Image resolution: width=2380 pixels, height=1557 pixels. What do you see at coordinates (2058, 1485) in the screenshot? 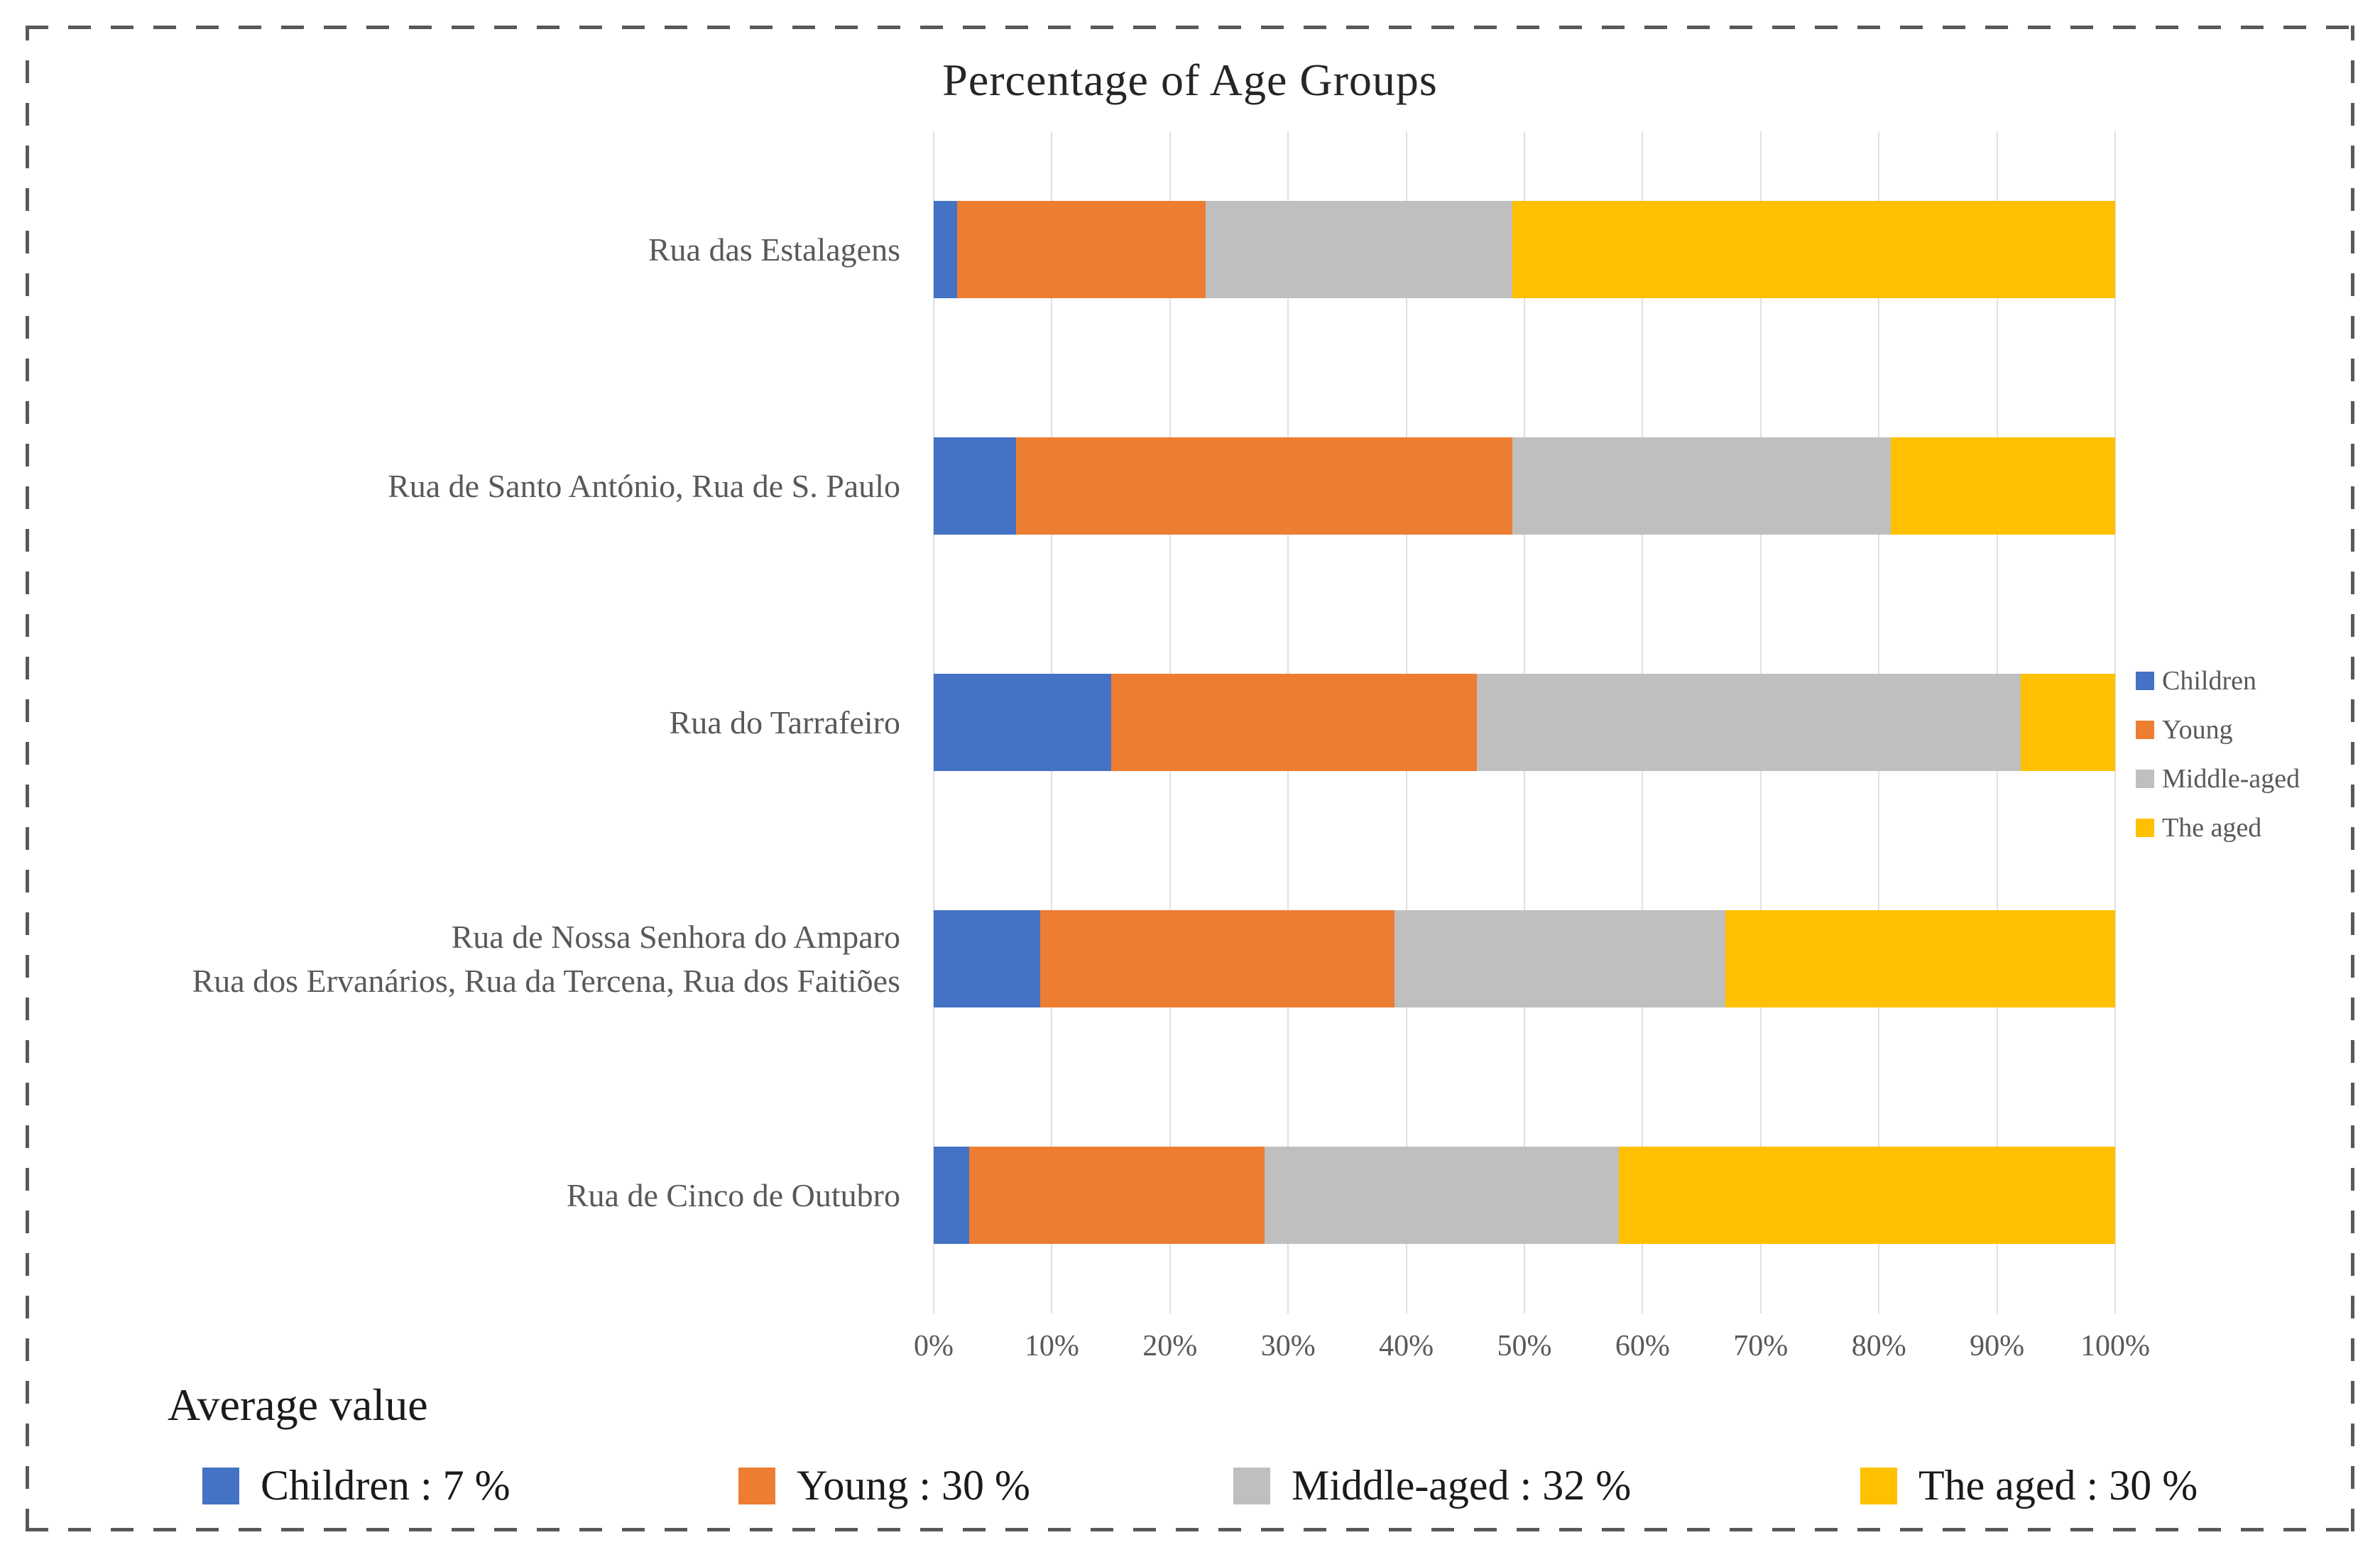
I see `average-legend-label: The aged : 30 %` at bounding box center [2058, 1485].